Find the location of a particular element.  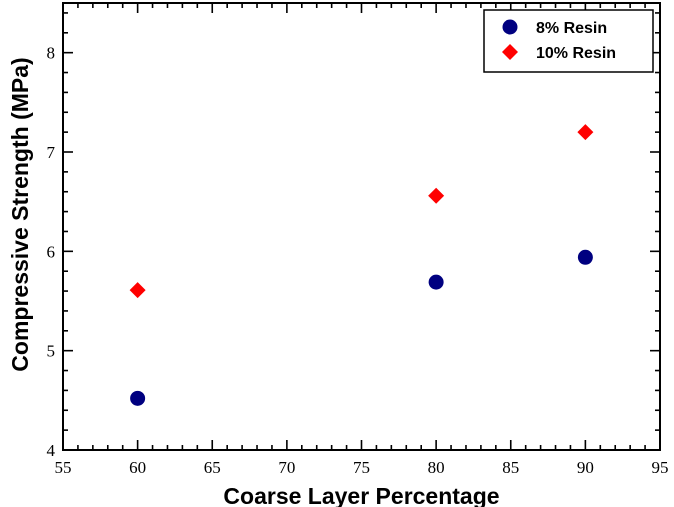

y-tick-label: 5 is located at coordinates (51, 351).